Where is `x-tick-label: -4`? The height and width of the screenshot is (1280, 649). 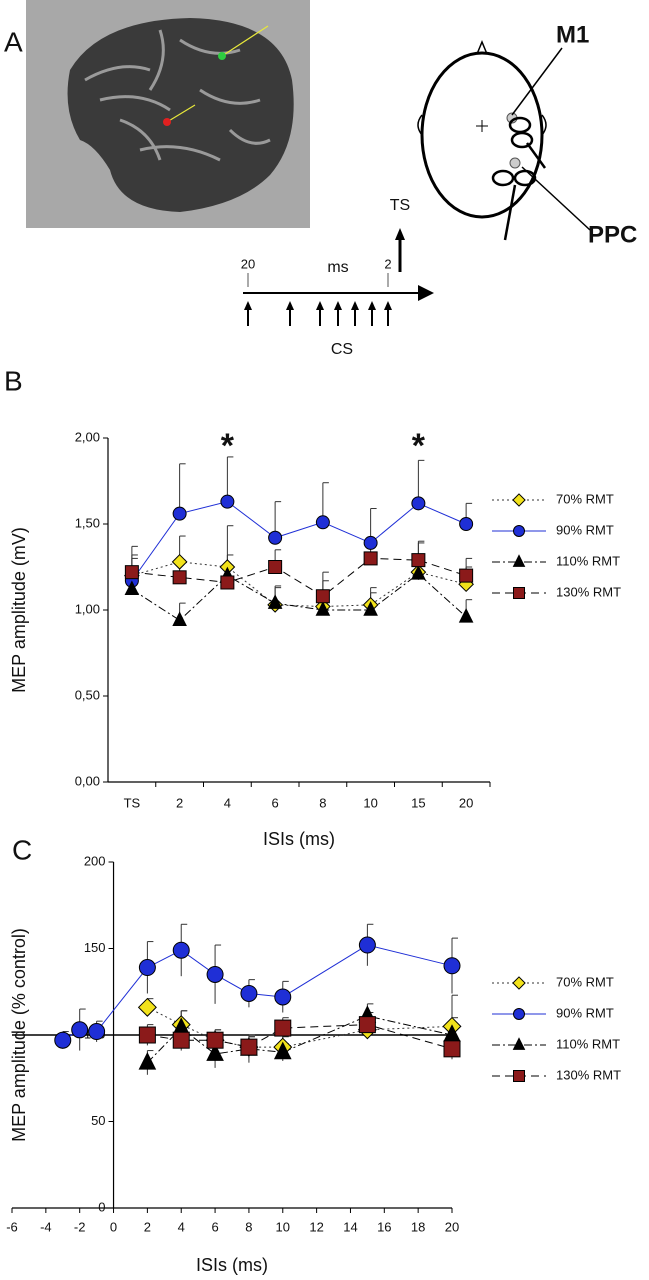 x-tick-label: -4 is located at coordinates (46, 1226).